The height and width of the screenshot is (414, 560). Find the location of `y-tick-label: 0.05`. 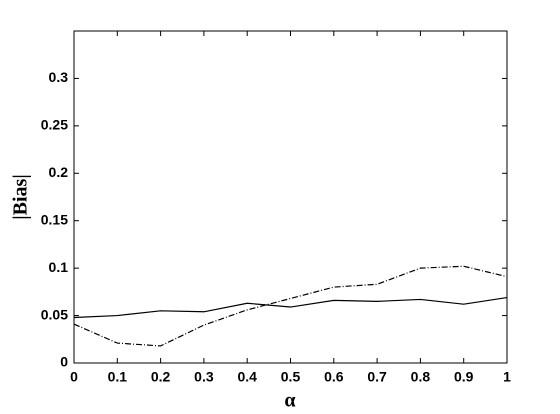

y-tick-label: 0.05 is located at coordinates (54, 314).